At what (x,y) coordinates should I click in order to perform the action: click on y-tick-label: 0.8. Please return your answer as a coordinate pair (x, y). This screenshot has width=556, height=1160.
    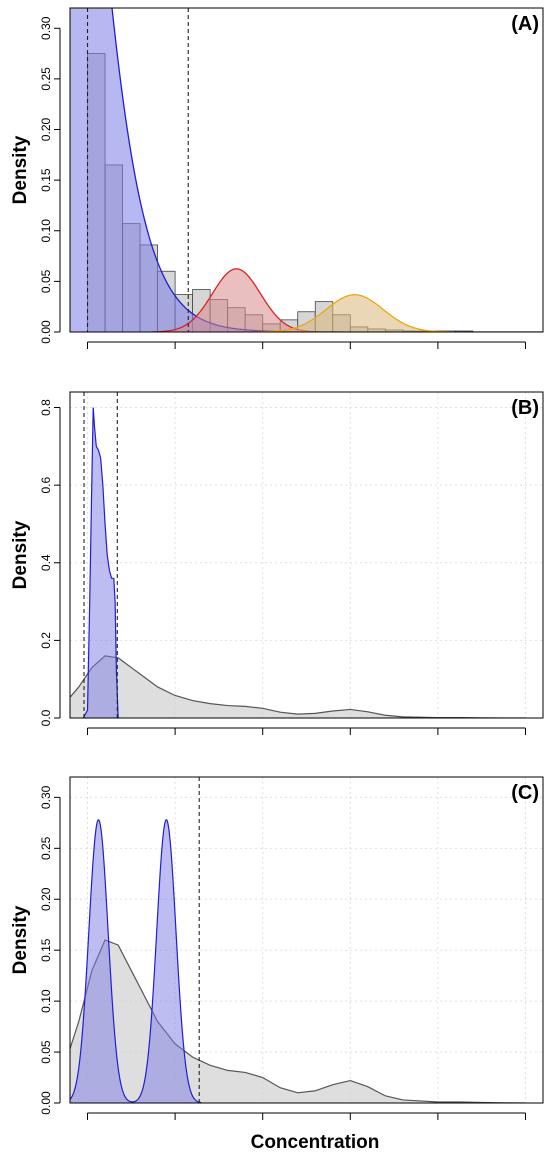
    Looking at the image, I should click on (46, 407).